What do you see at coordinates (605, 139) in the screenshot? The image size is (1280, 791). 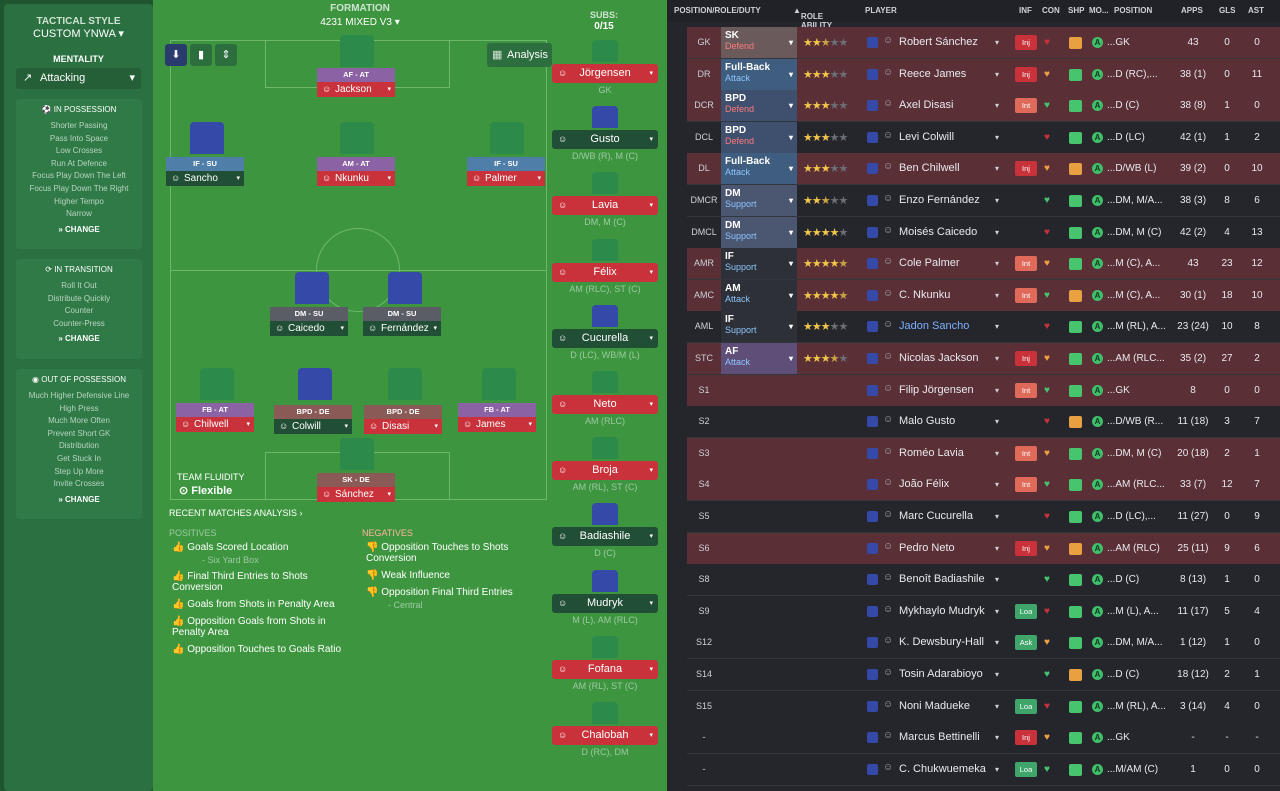 I see `sub-player-button: ☺ Gusto ▾` at bounding box center [605, 139].